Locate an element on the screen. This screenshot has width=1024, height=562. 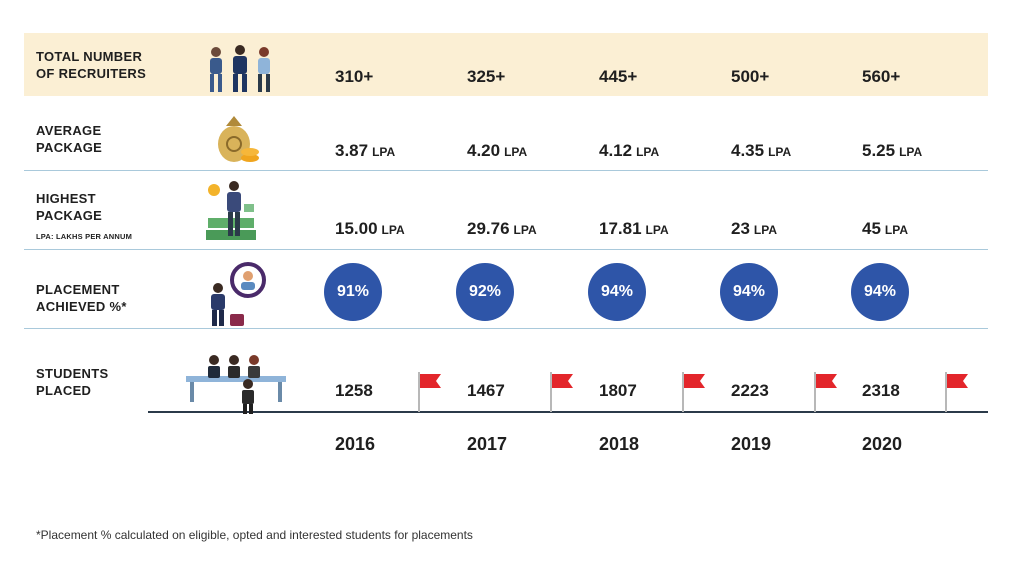
cell-value: 1467 is located at coordinates (486, 390).